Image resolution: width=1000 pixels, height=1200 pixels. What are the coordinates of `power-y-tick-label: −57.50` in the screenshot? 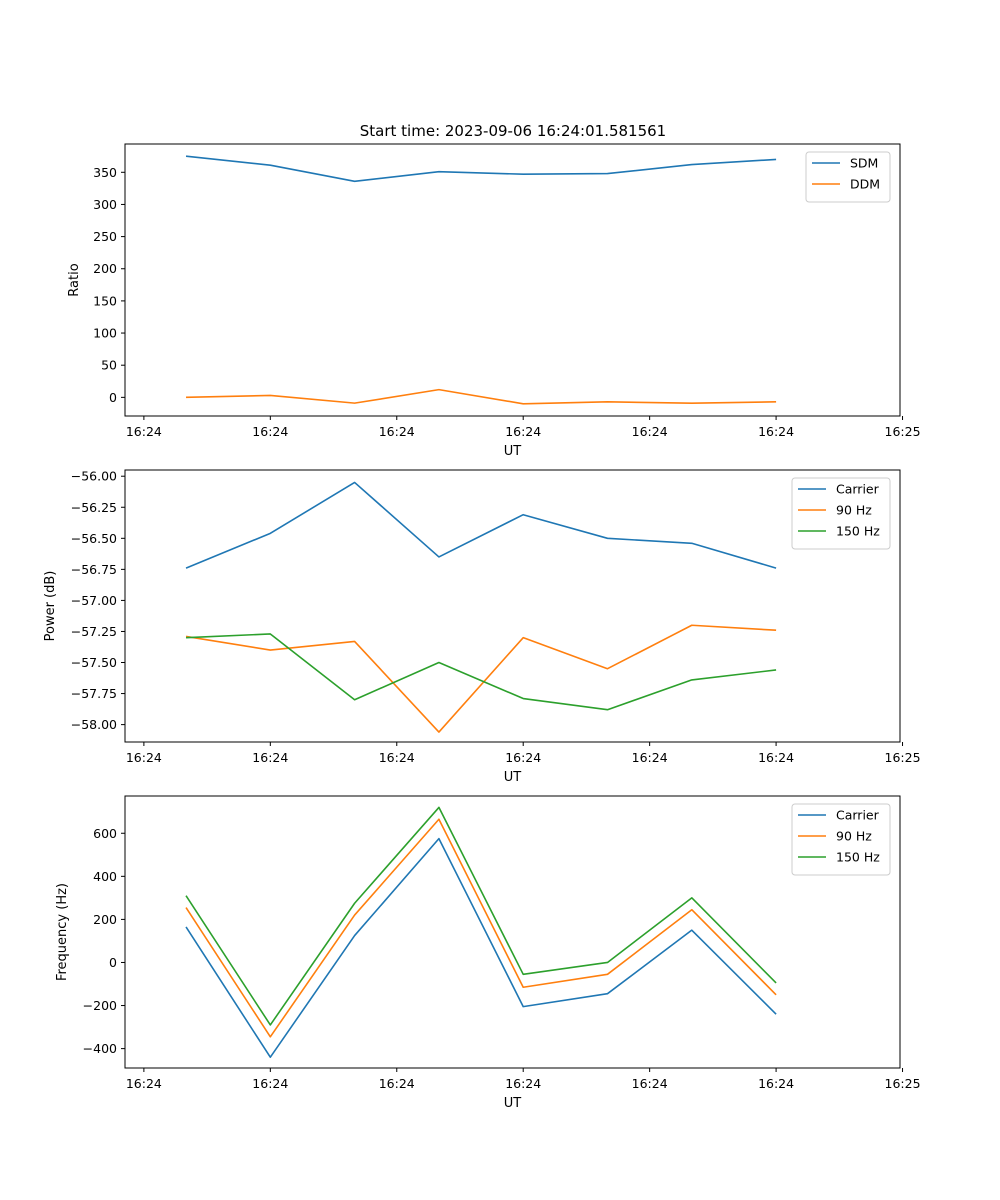 It's located at (94, 662).